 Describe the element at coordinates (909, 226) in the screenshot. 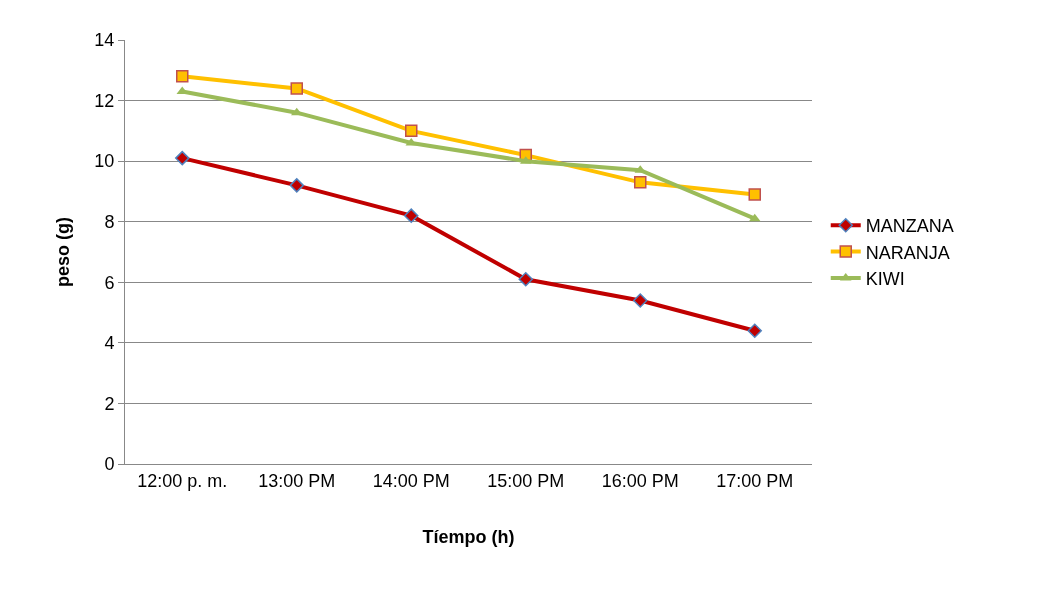

I see `legend-label: MANZANA` at that location.